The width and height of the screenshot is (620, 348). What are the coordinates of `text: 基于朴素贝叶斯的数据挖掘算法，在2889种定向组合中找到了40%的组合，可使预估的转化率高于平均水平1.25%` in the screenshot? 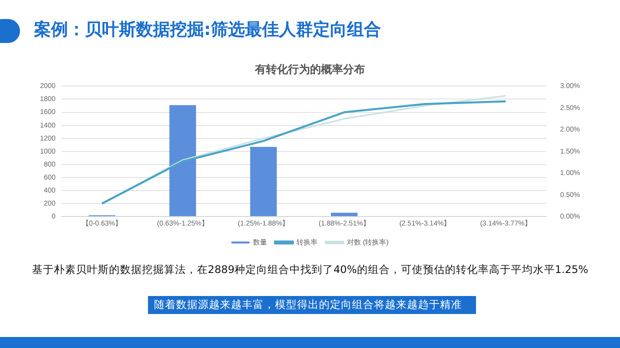 It's located at (310, 270).